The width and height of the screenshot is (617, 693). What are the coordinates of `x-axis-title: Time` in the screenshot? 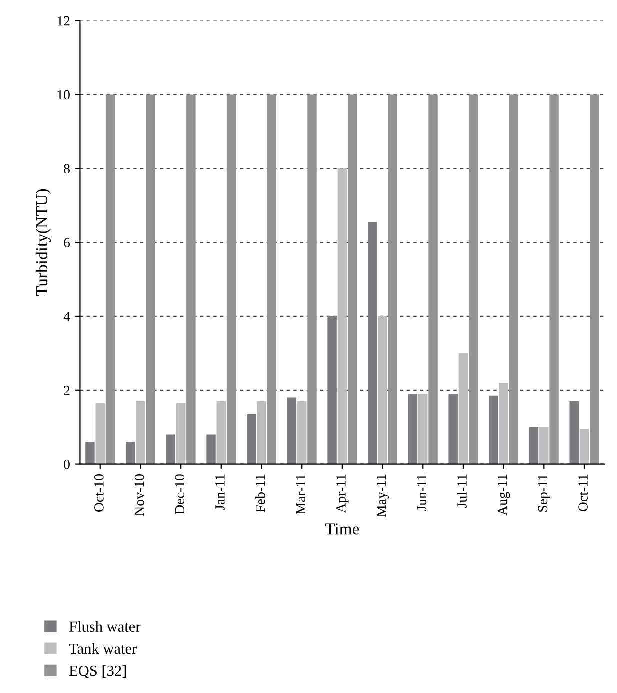 It's located at (342, 529).